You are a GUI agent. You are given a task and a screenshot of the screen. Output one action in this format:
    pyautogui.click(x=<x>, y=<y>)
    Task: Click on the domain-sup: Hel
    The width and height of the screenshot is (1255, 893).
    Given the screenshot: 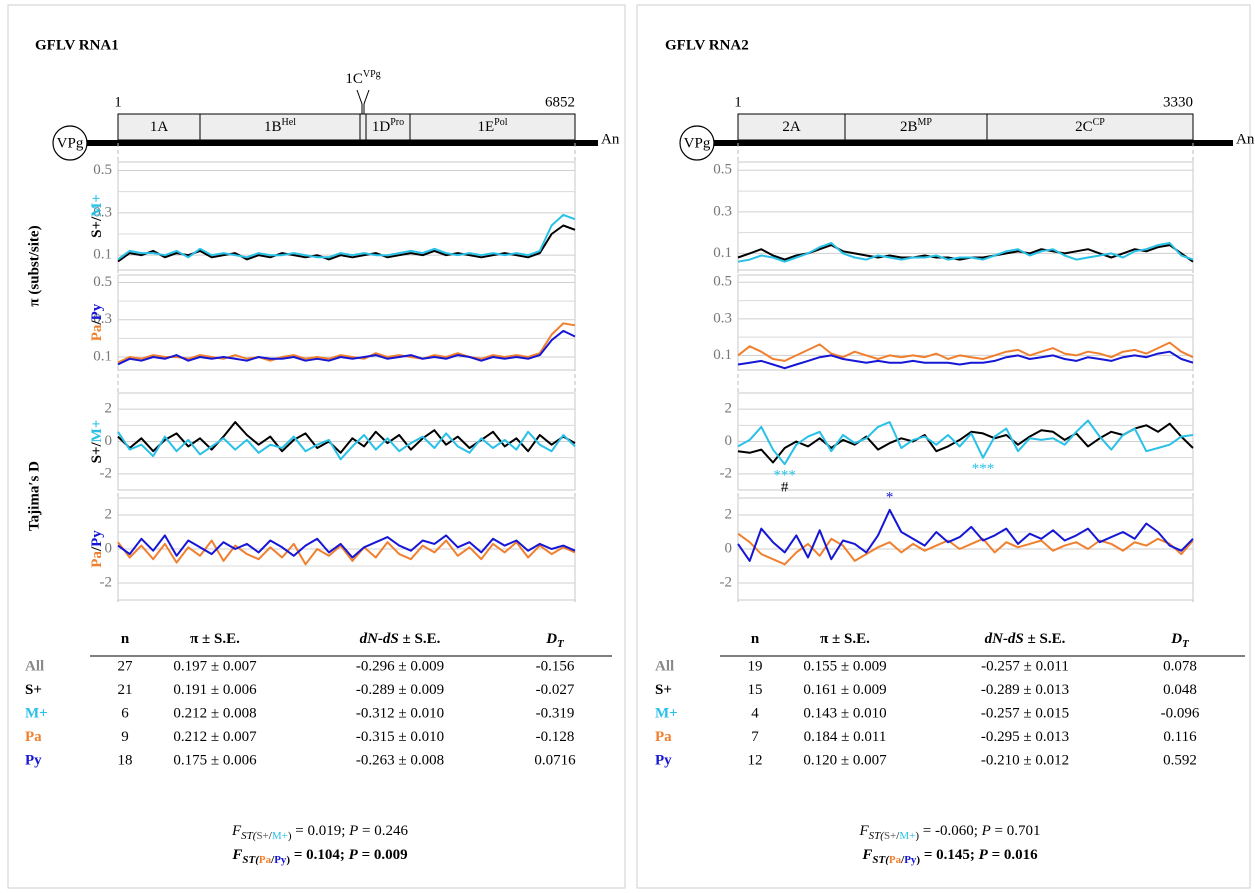 What is the action you would take?
    pyautogui.click(x=289, y=122)
    